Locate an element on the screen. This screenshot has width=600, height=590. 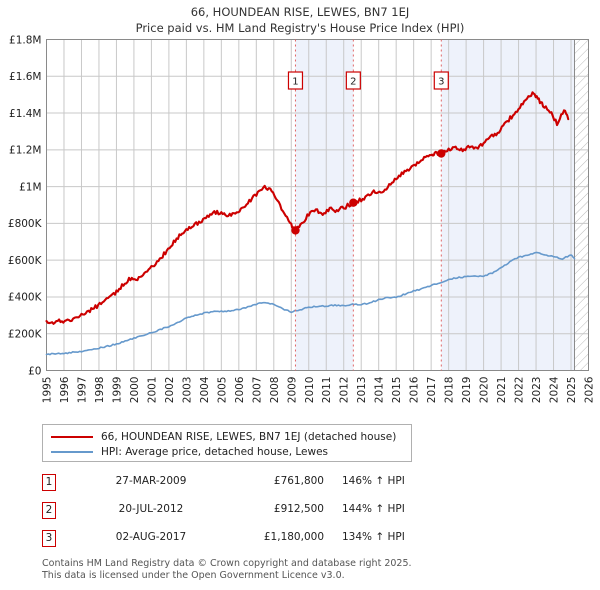
transaction-price-1: £761,800 is located at coordinates (298, 481).